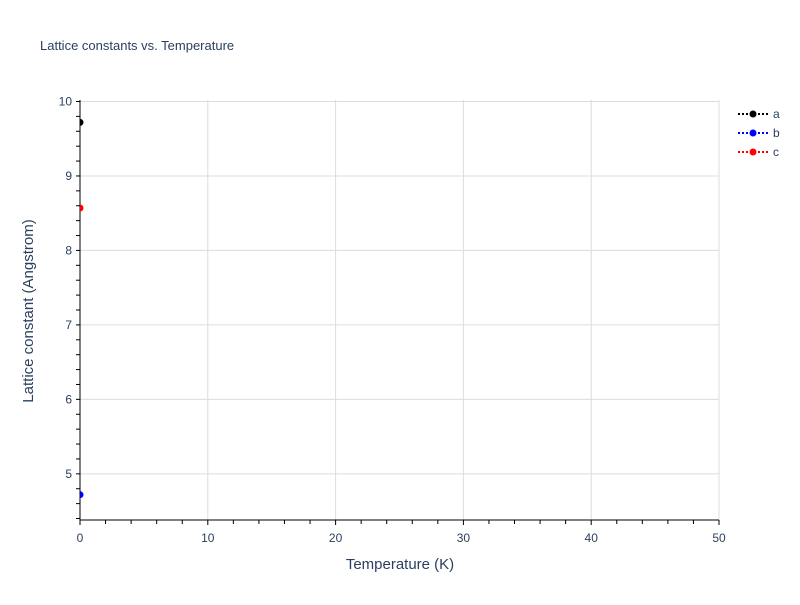  I want to click on x-tick-label: 0, so click(80, 538).